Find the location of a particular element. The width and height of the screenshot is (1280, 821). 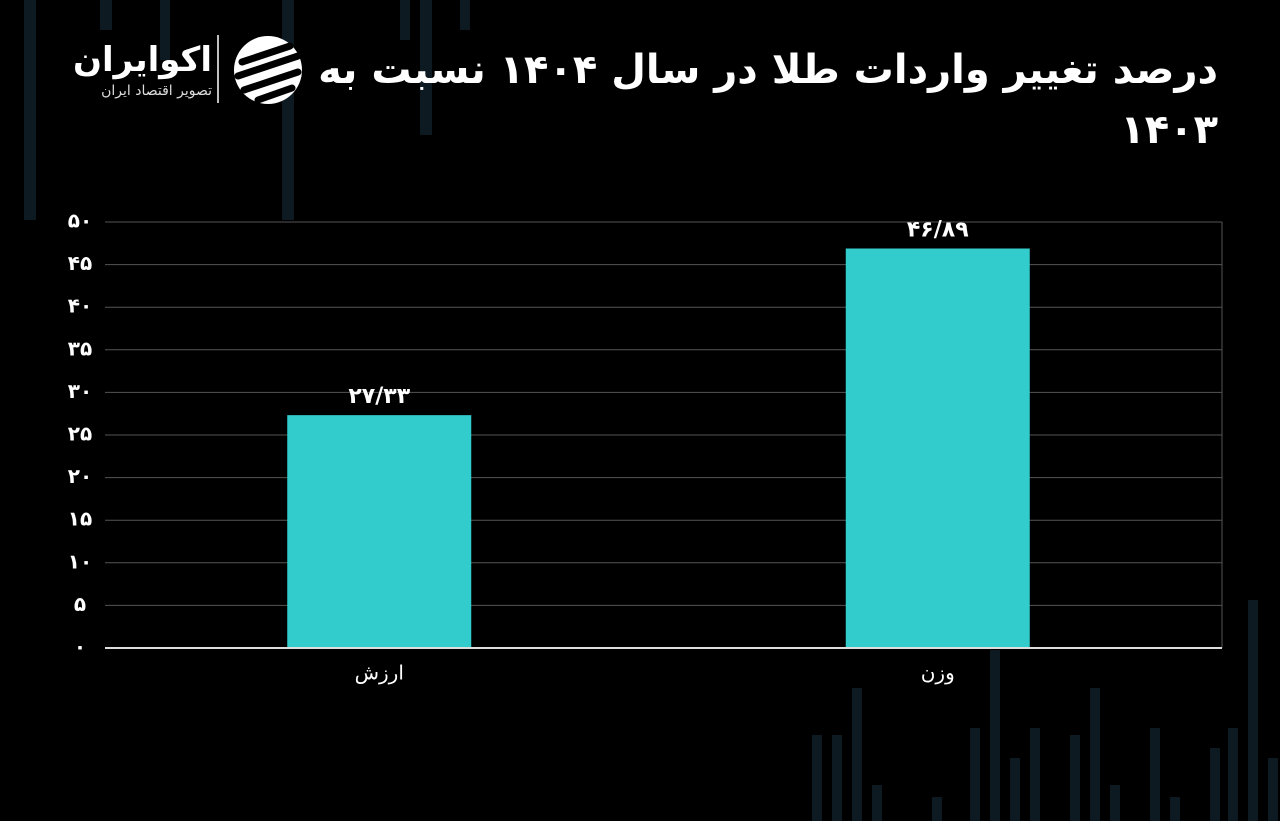

y-tick-label: ۲۵ is located at coordinates (80, 434).